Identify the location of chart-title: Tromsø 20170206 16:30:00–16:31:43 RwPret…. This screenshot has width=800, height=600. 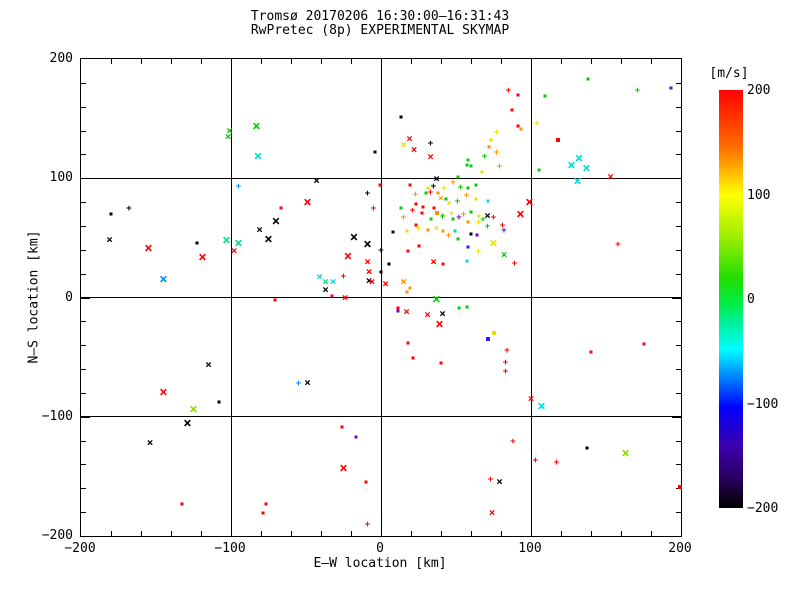
(380, 24).